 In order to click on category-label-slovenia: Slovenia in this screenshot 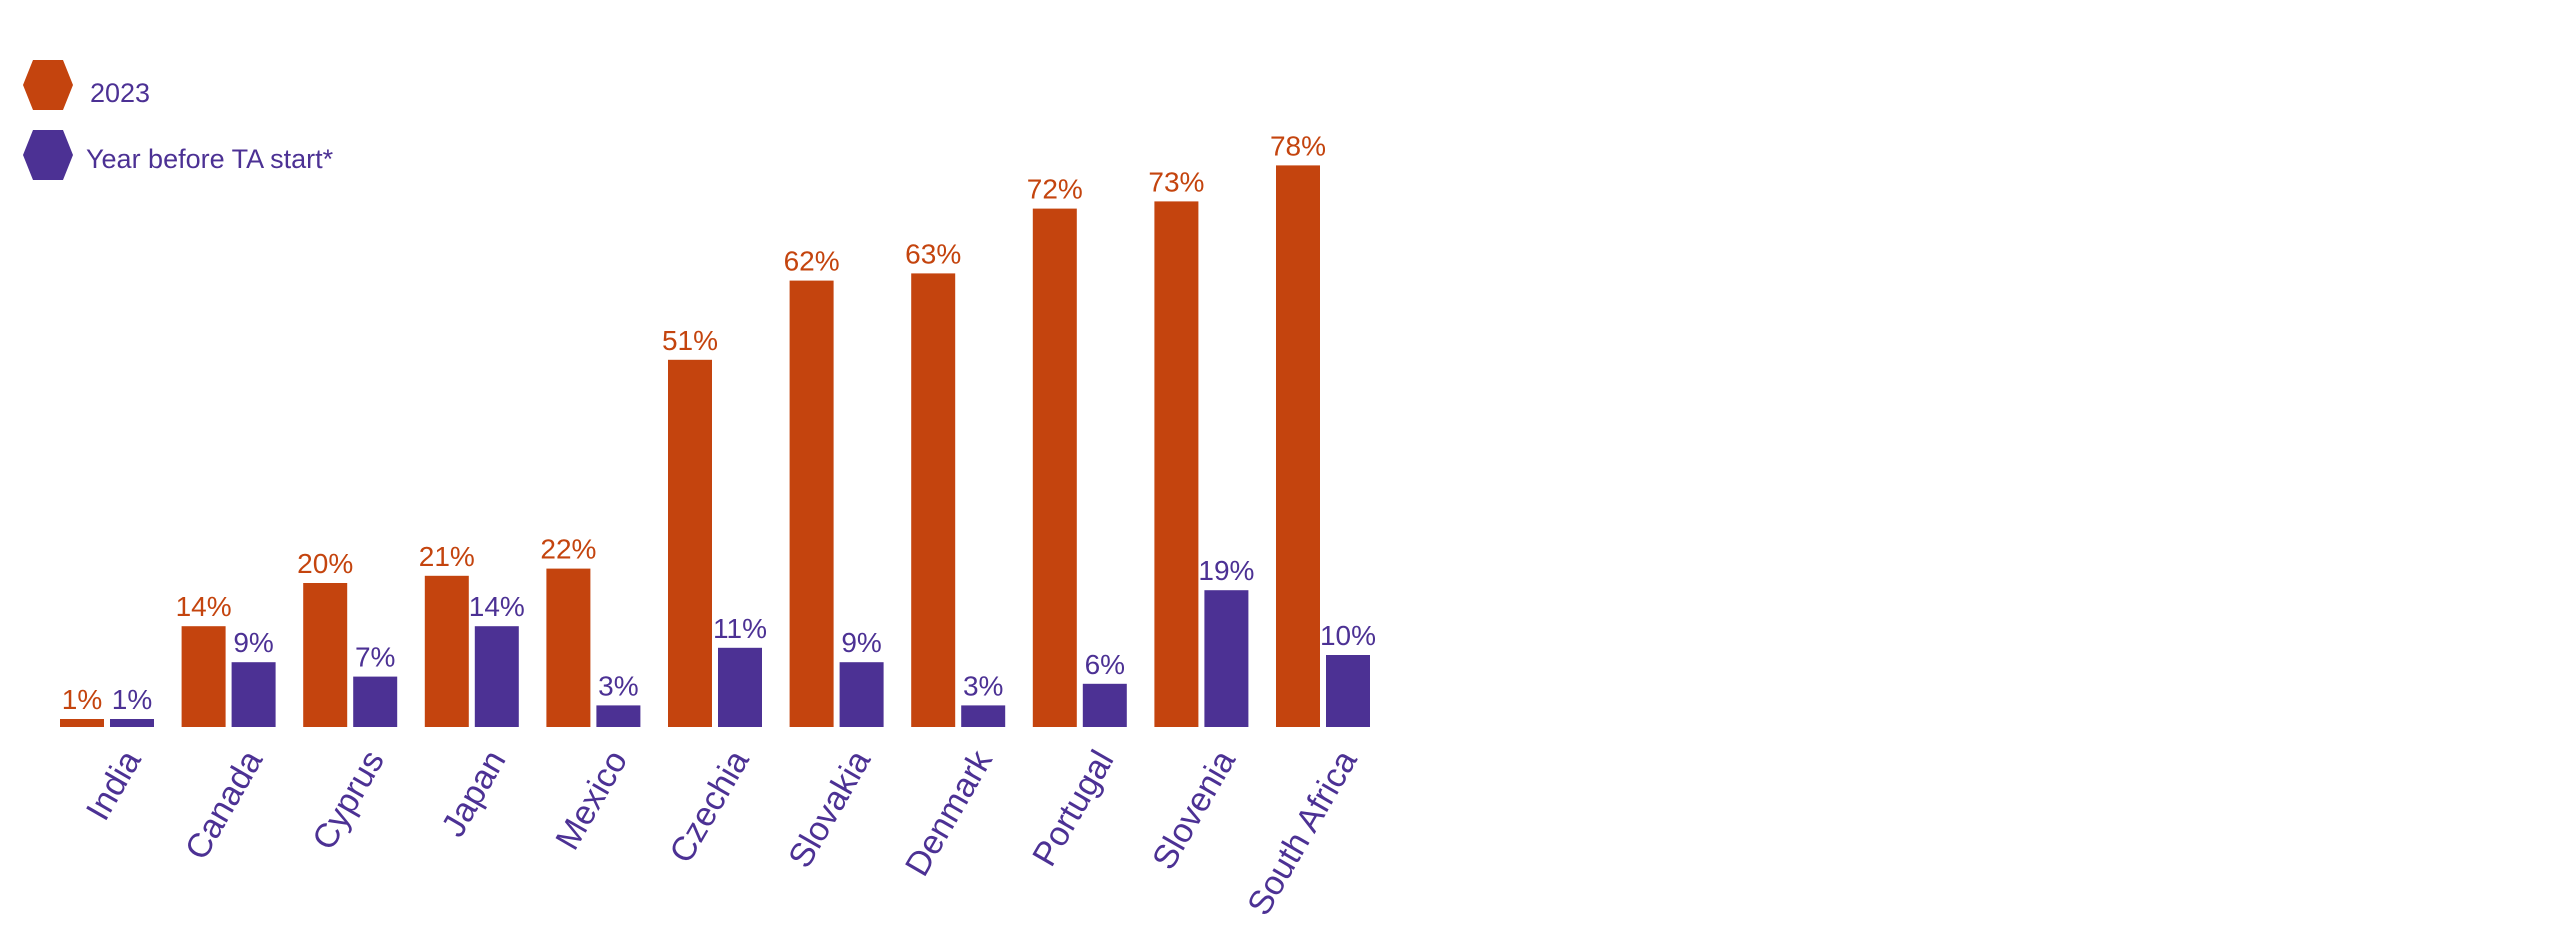, I will do `click(1194, 810)`.